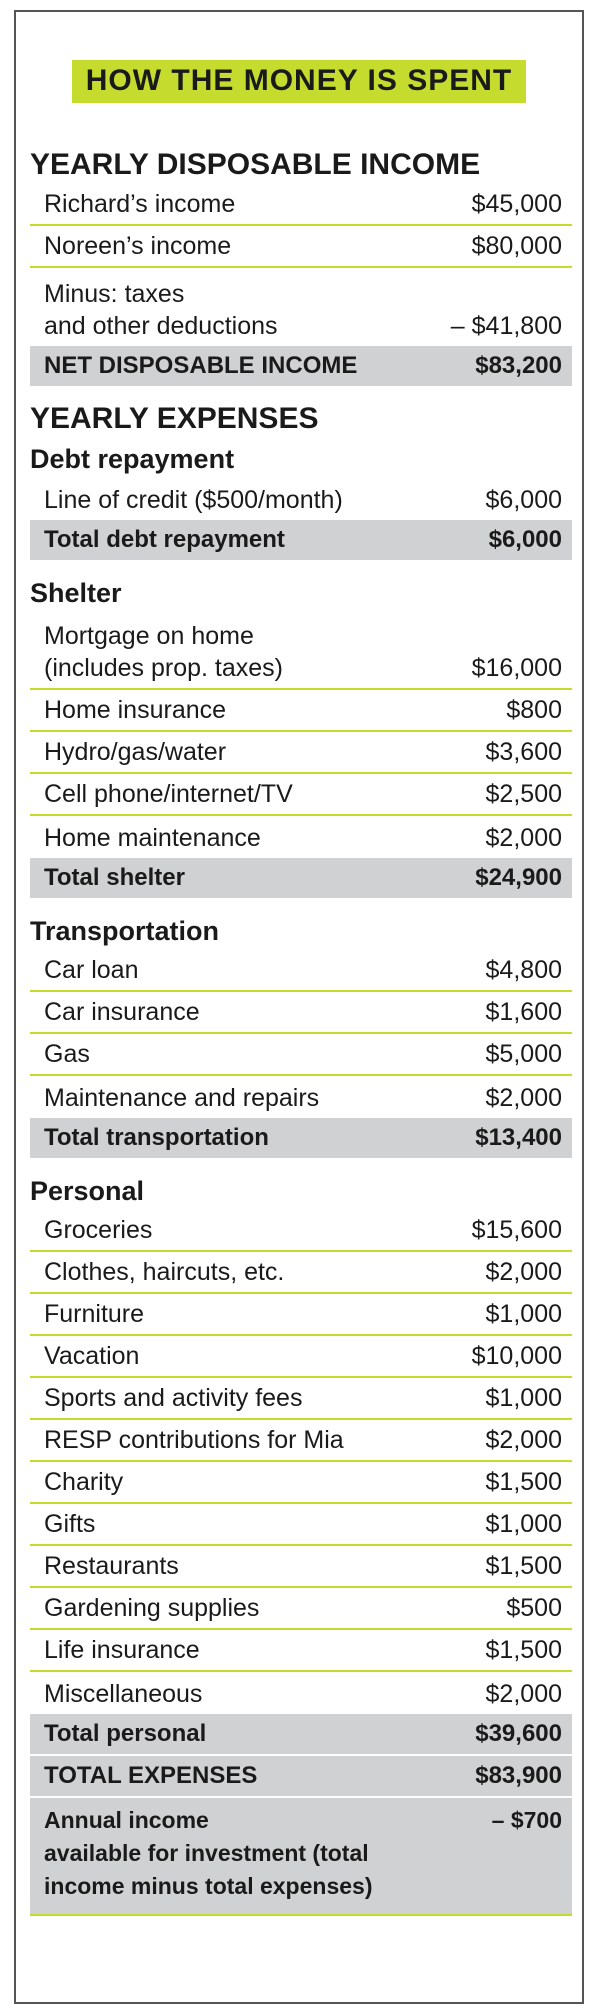  I want to click on expenses-heading: YEARLY EXPENSES, so click(174, 418).